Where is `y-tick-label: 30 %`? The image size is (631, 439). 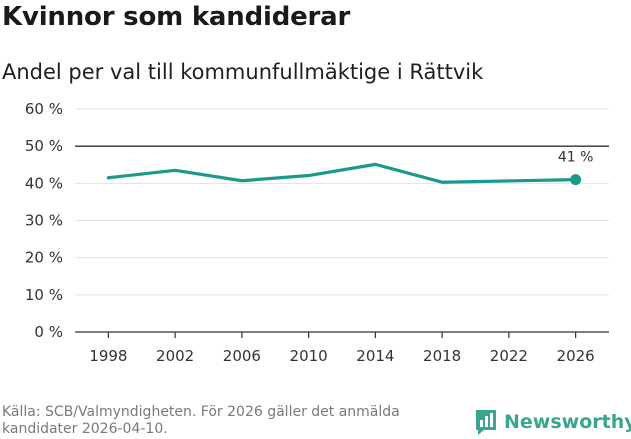 y-tick-label: 30 % is located at coordinates (44, 221).